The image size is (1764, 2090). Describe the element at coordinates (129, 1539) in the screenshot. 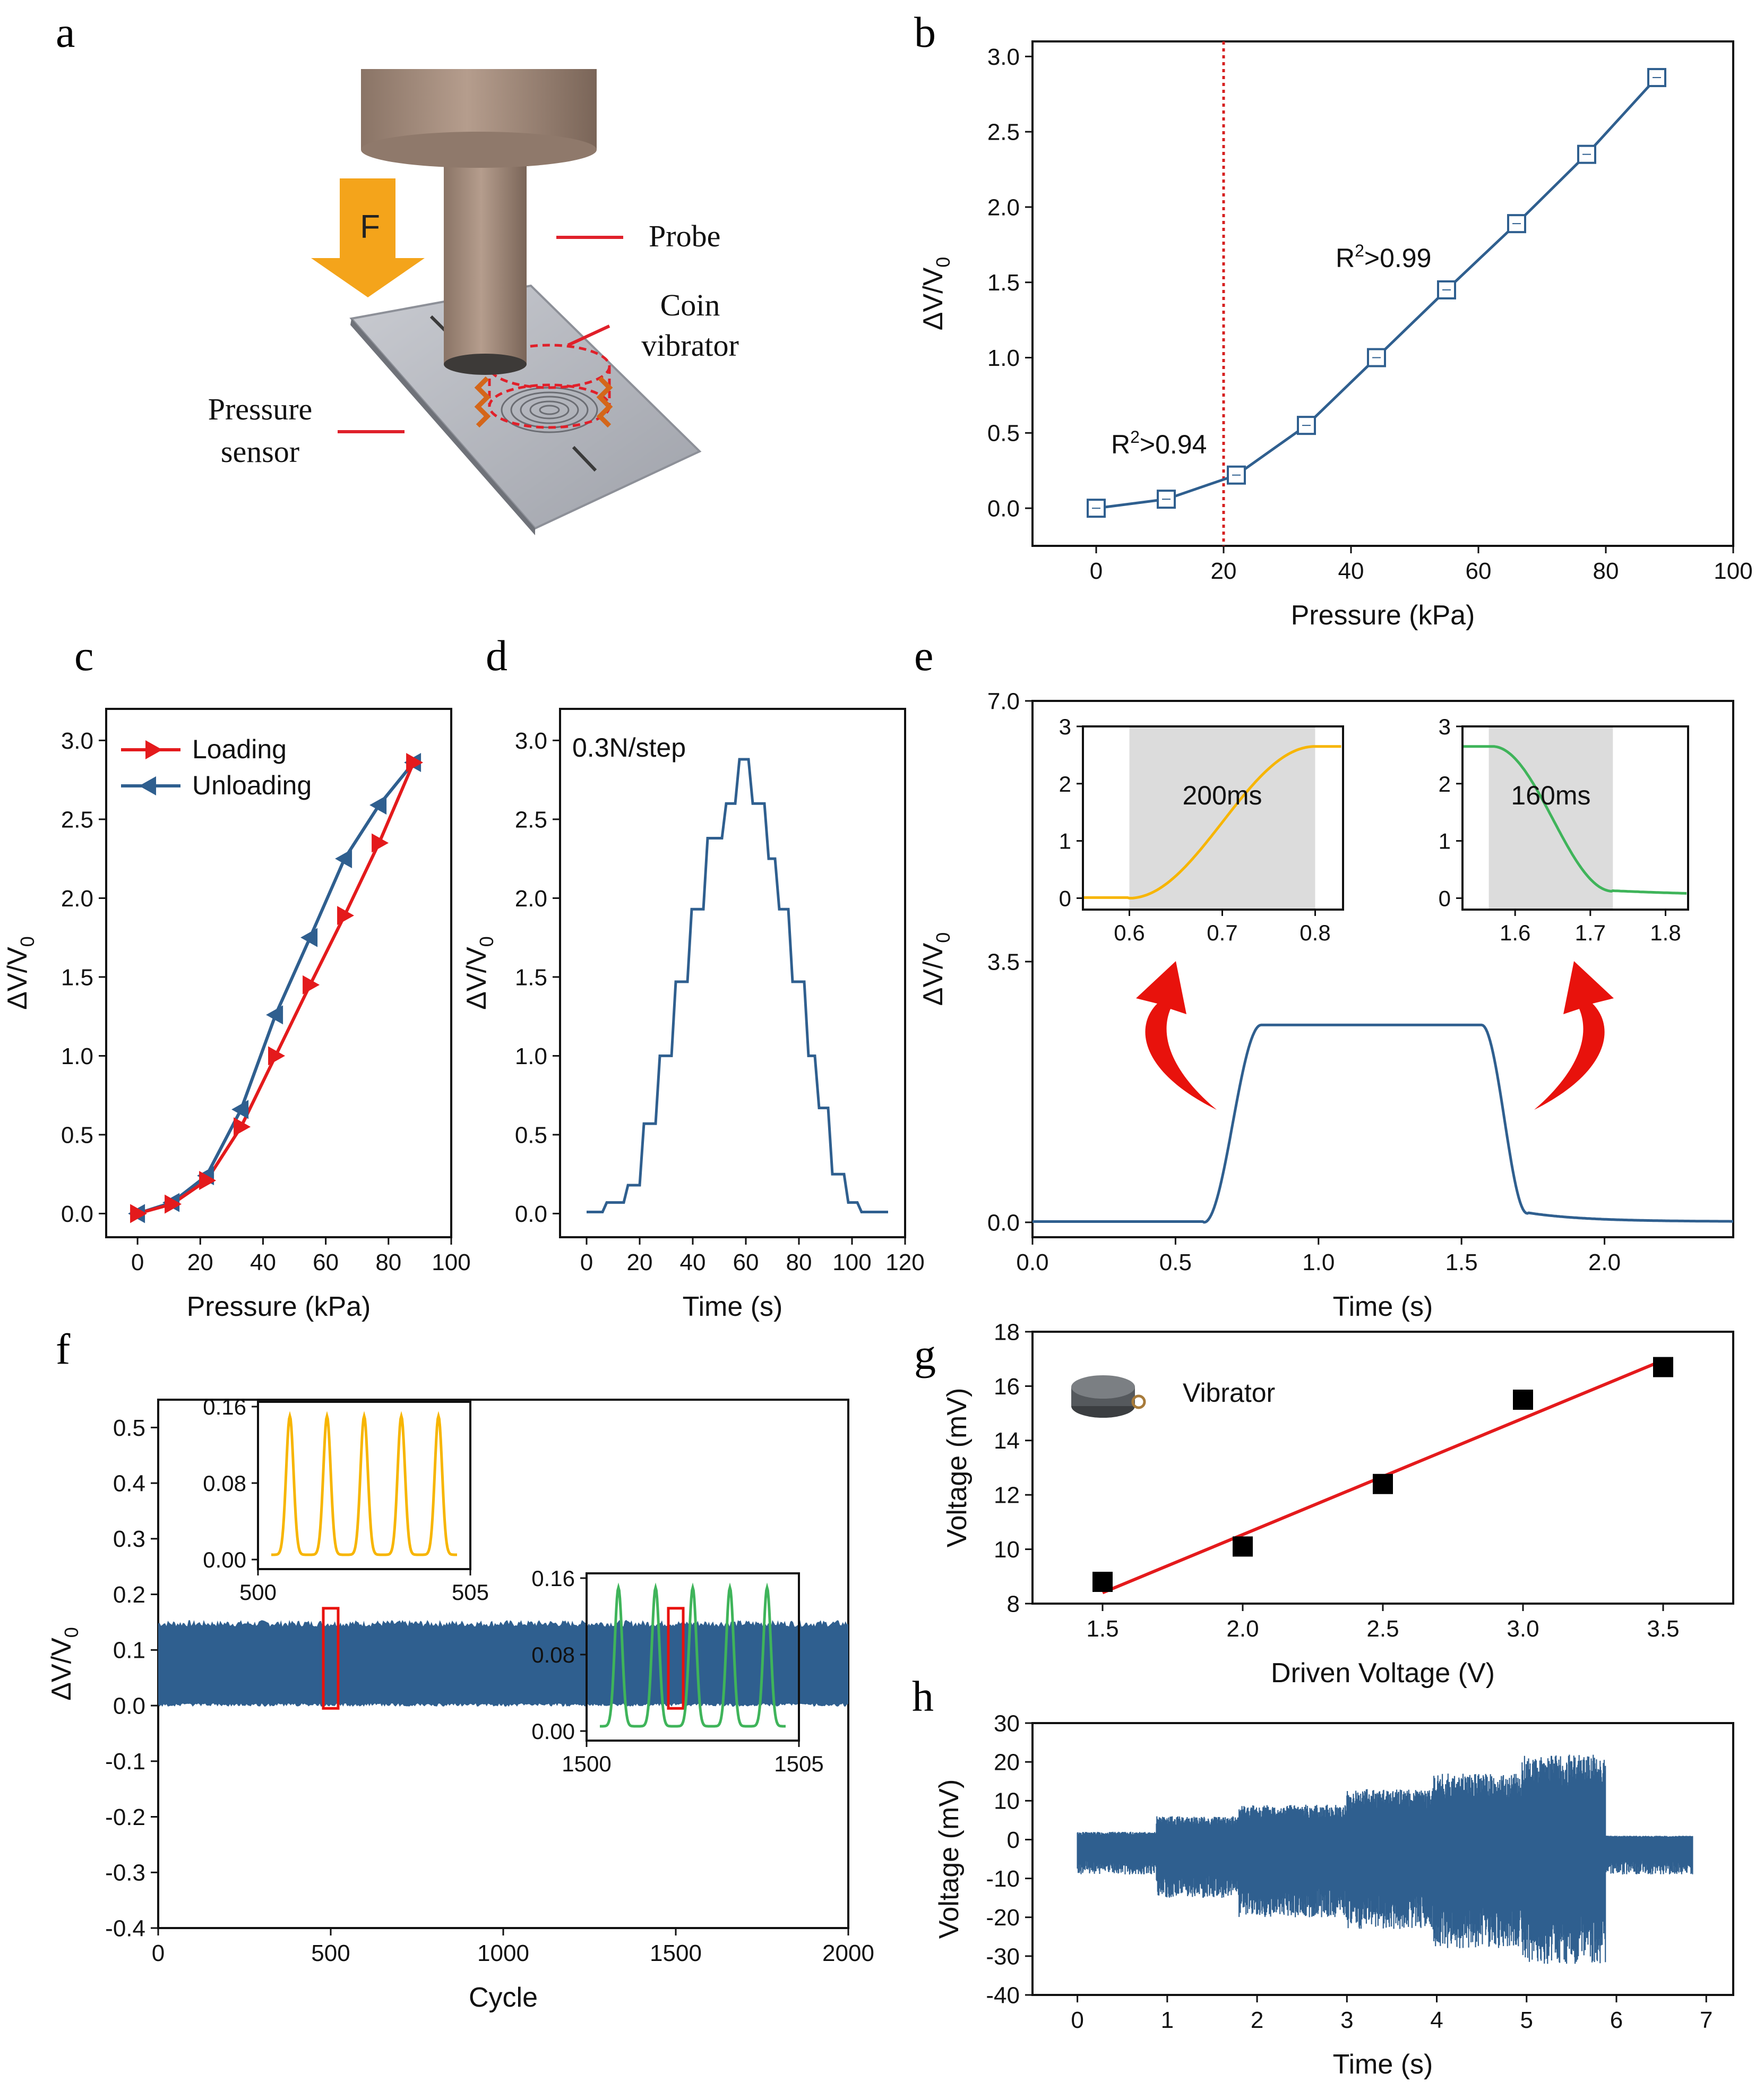

I see `y-tick-label: 0.3` at that location.